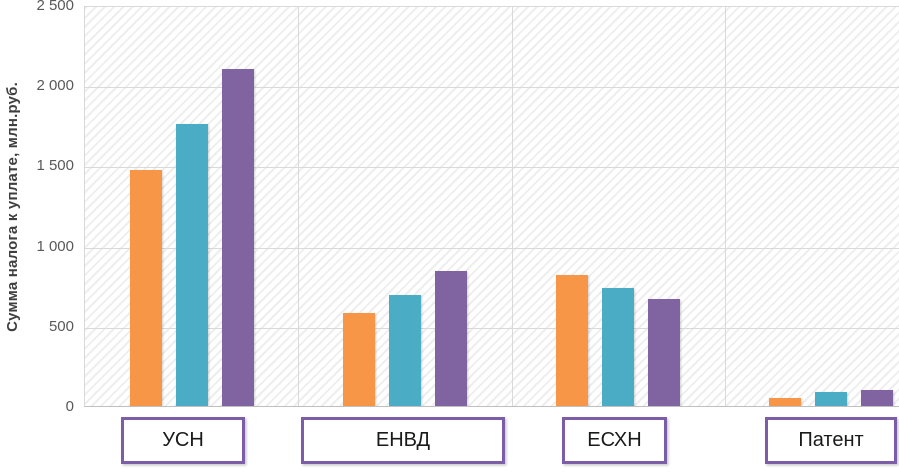 The image size is (899, 472). Describe the element at coordinates (55, 246) in the screenshot. I see `y-tick-label: 1 000` at that location.